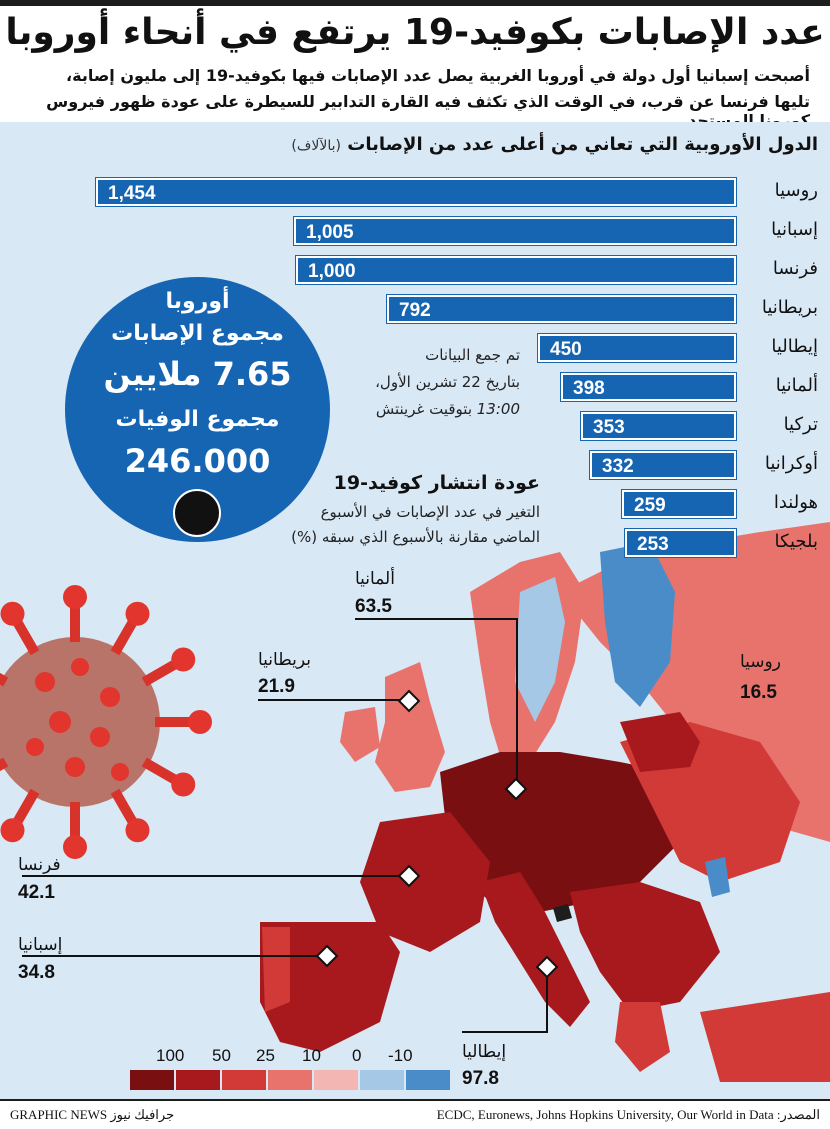  I want to click on callout-italy-name: إيطاليا, so click(484, 1052).